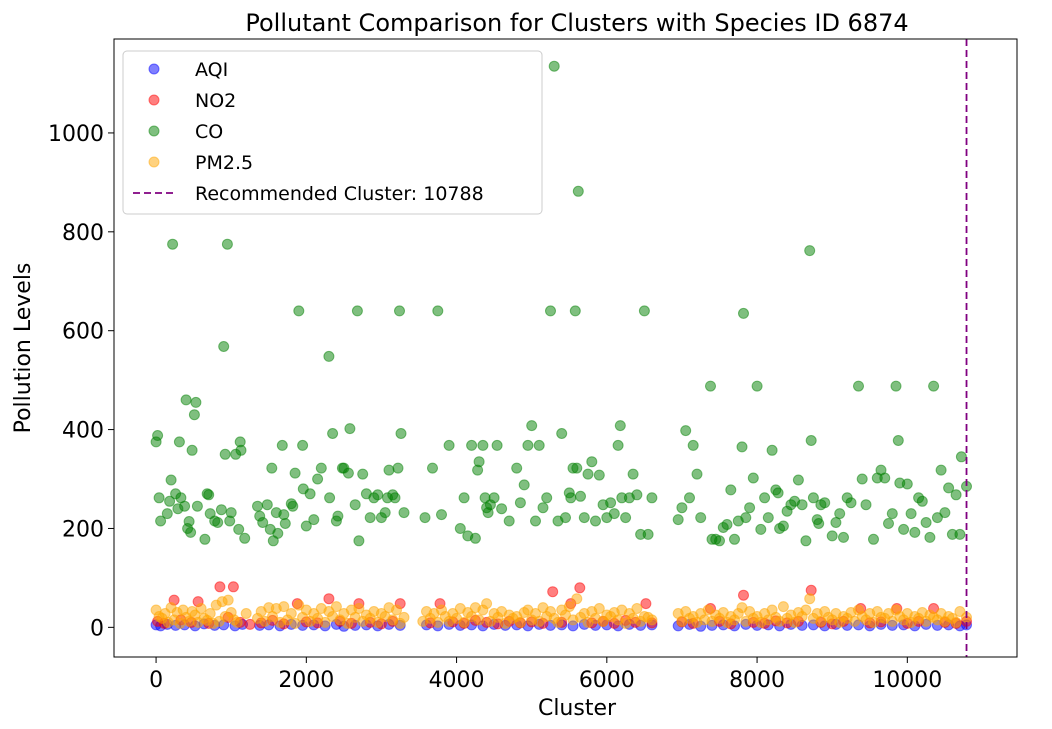 Image resolution: width=1052 pixels, height=729 pixels. I want to click on x-tick-label: 0, so click(156, 680).